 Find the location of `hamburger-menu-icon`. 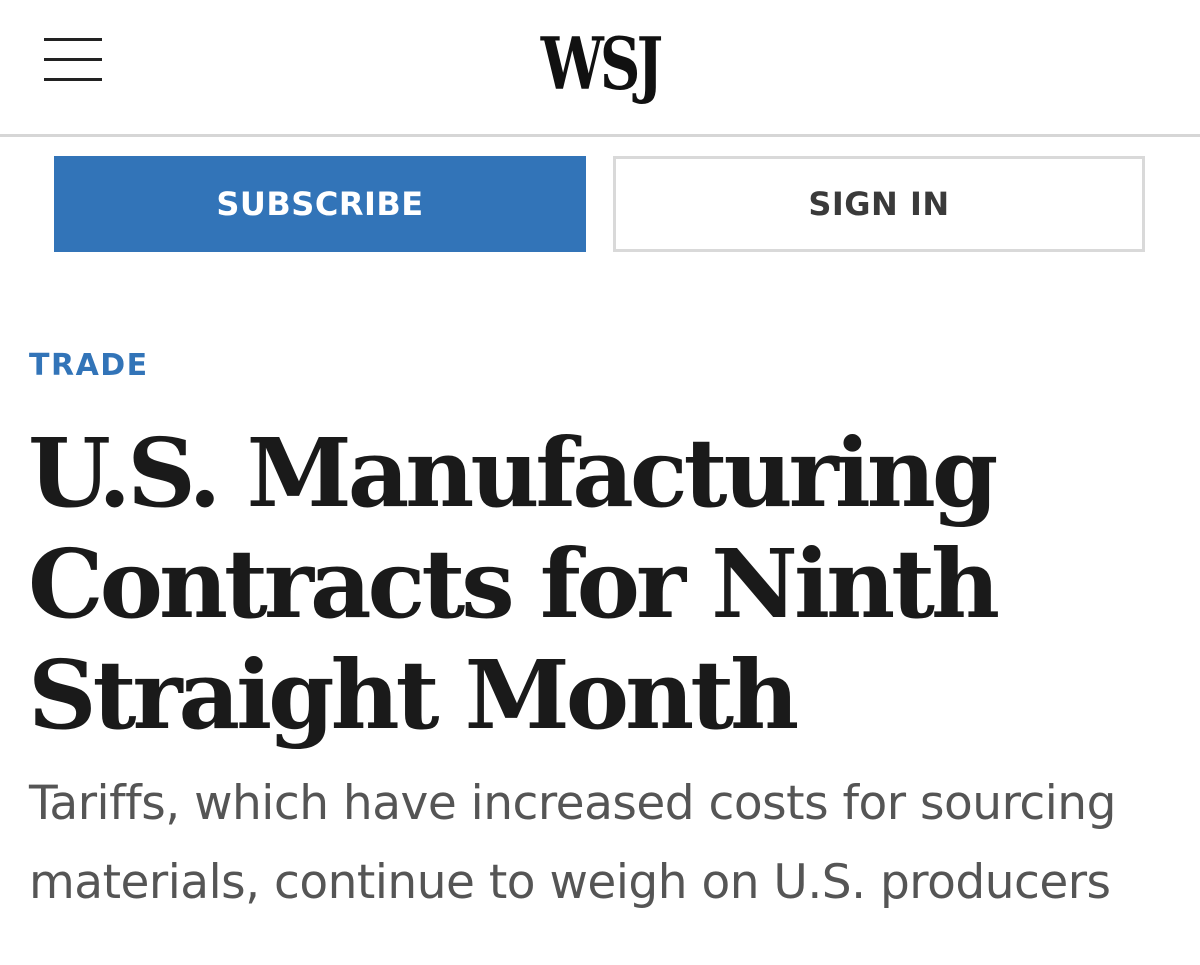

hamburger-menu-icon is located at coordinates (74, 61).